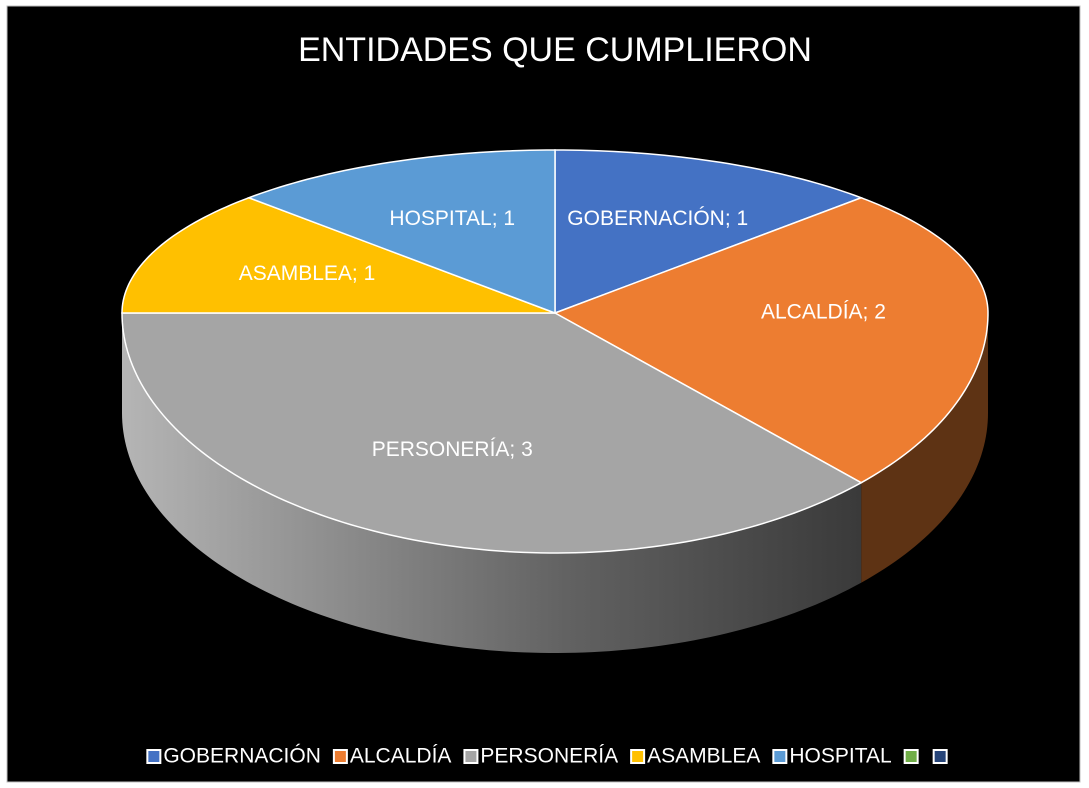 Image resolution: width=1089 pixels, height=788 pixels. I want to click on legend-label: PERSONERÍA, so click(549, 756).